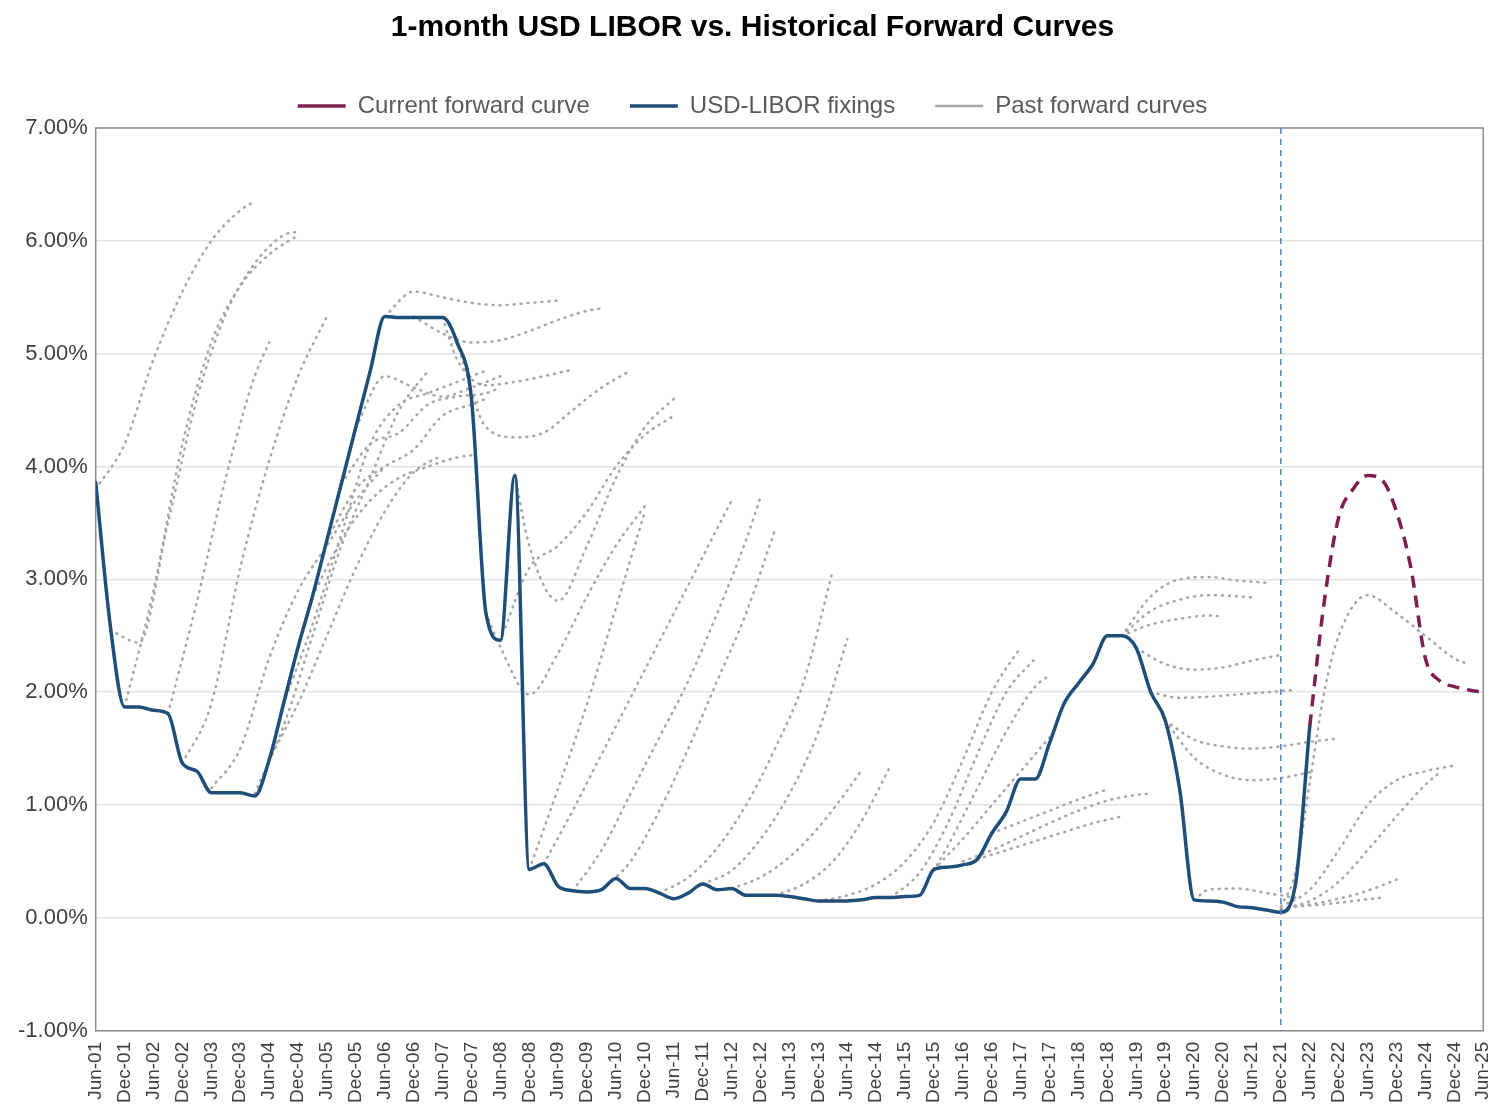  I want to click on y-tick-label: 4.00%, so click(56, 465).